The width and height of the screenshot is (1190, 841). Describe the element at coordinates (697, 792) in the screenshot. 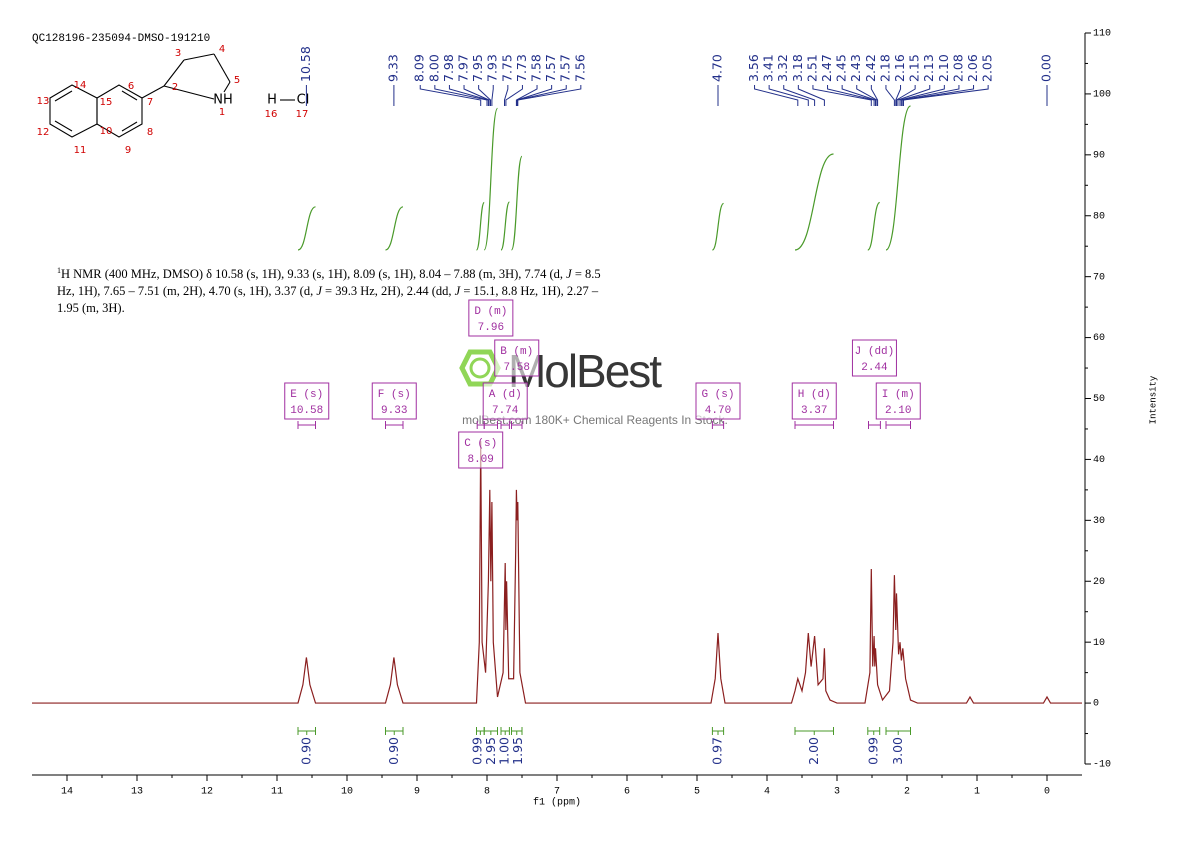

I see `x-tick-label: 5` at that location.